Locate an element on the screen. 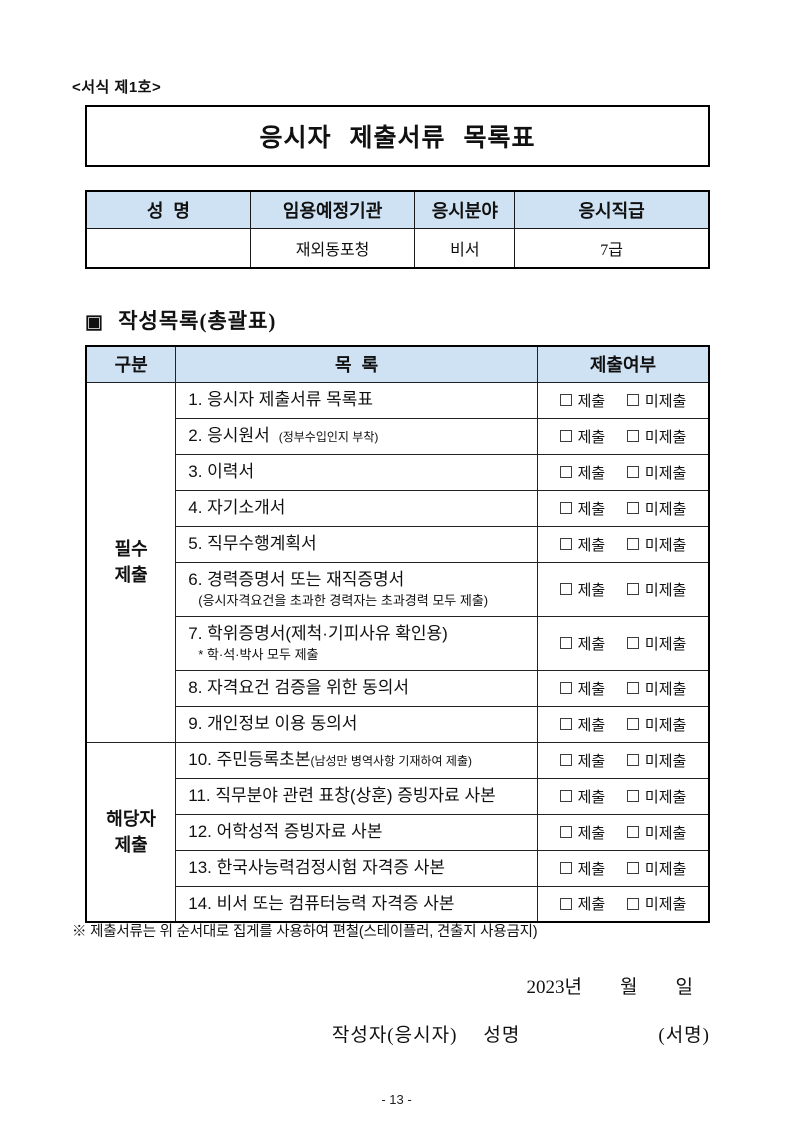  section-heading: ▣ 작성목록(총괄표) is located at coordinates (180, 320).